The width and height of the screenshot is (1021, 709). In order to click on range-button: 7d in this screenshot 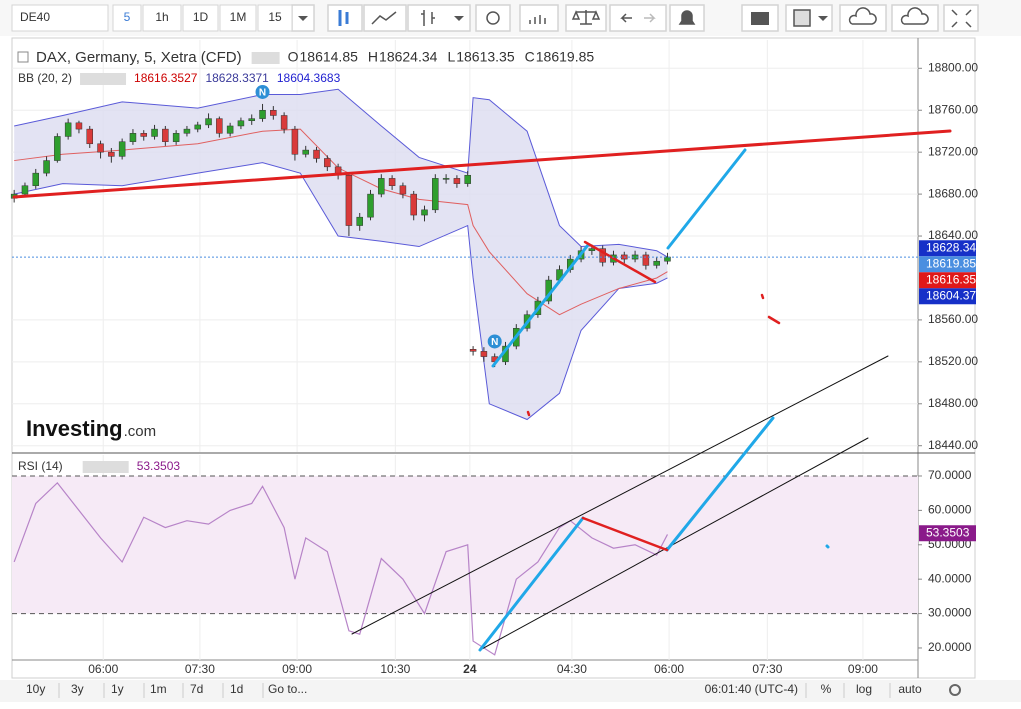, I will do `click(196, 689)`.